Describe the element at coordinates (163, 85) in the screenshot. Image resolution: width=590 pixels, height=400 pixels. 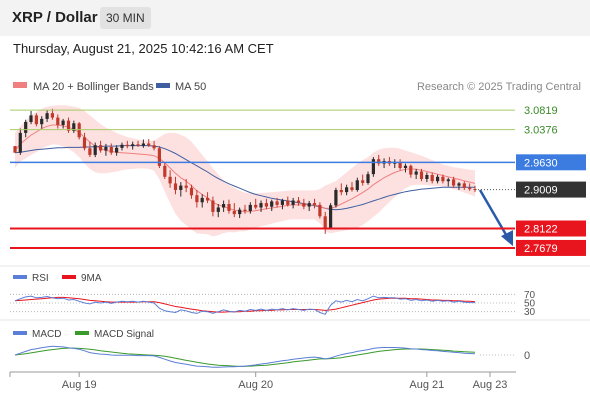
I see `ma50-legend-swatch` at that location.